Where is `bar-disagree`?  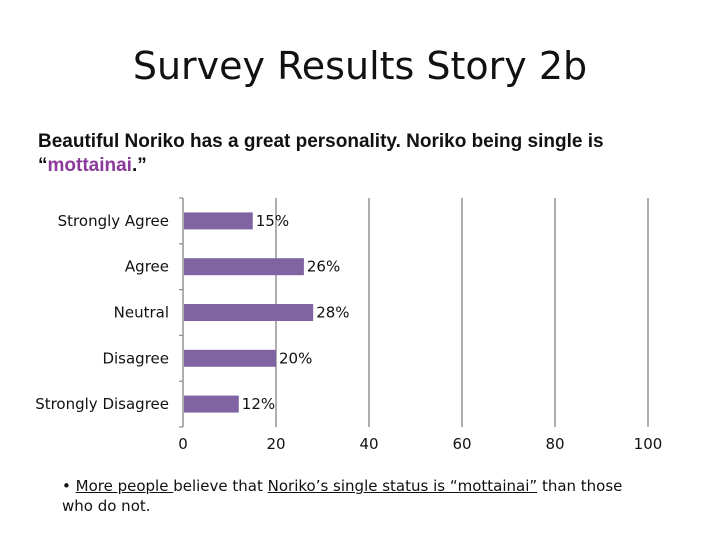 bar-disagree is located at coordinates (230, 358).